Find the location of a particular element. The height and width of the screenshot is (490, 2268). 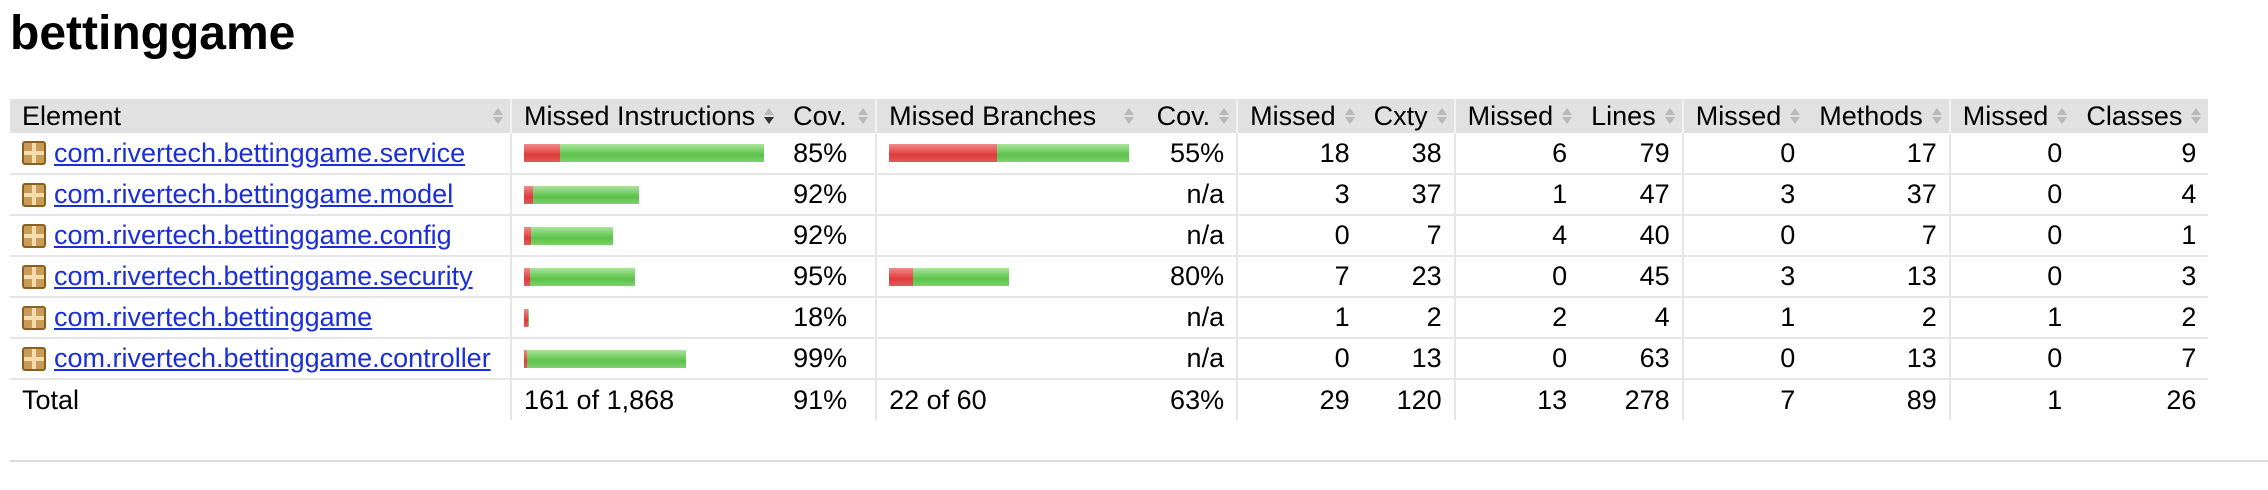

element-cell: com.rivertech.bettinggame.model is located at coordinates (260, 195).